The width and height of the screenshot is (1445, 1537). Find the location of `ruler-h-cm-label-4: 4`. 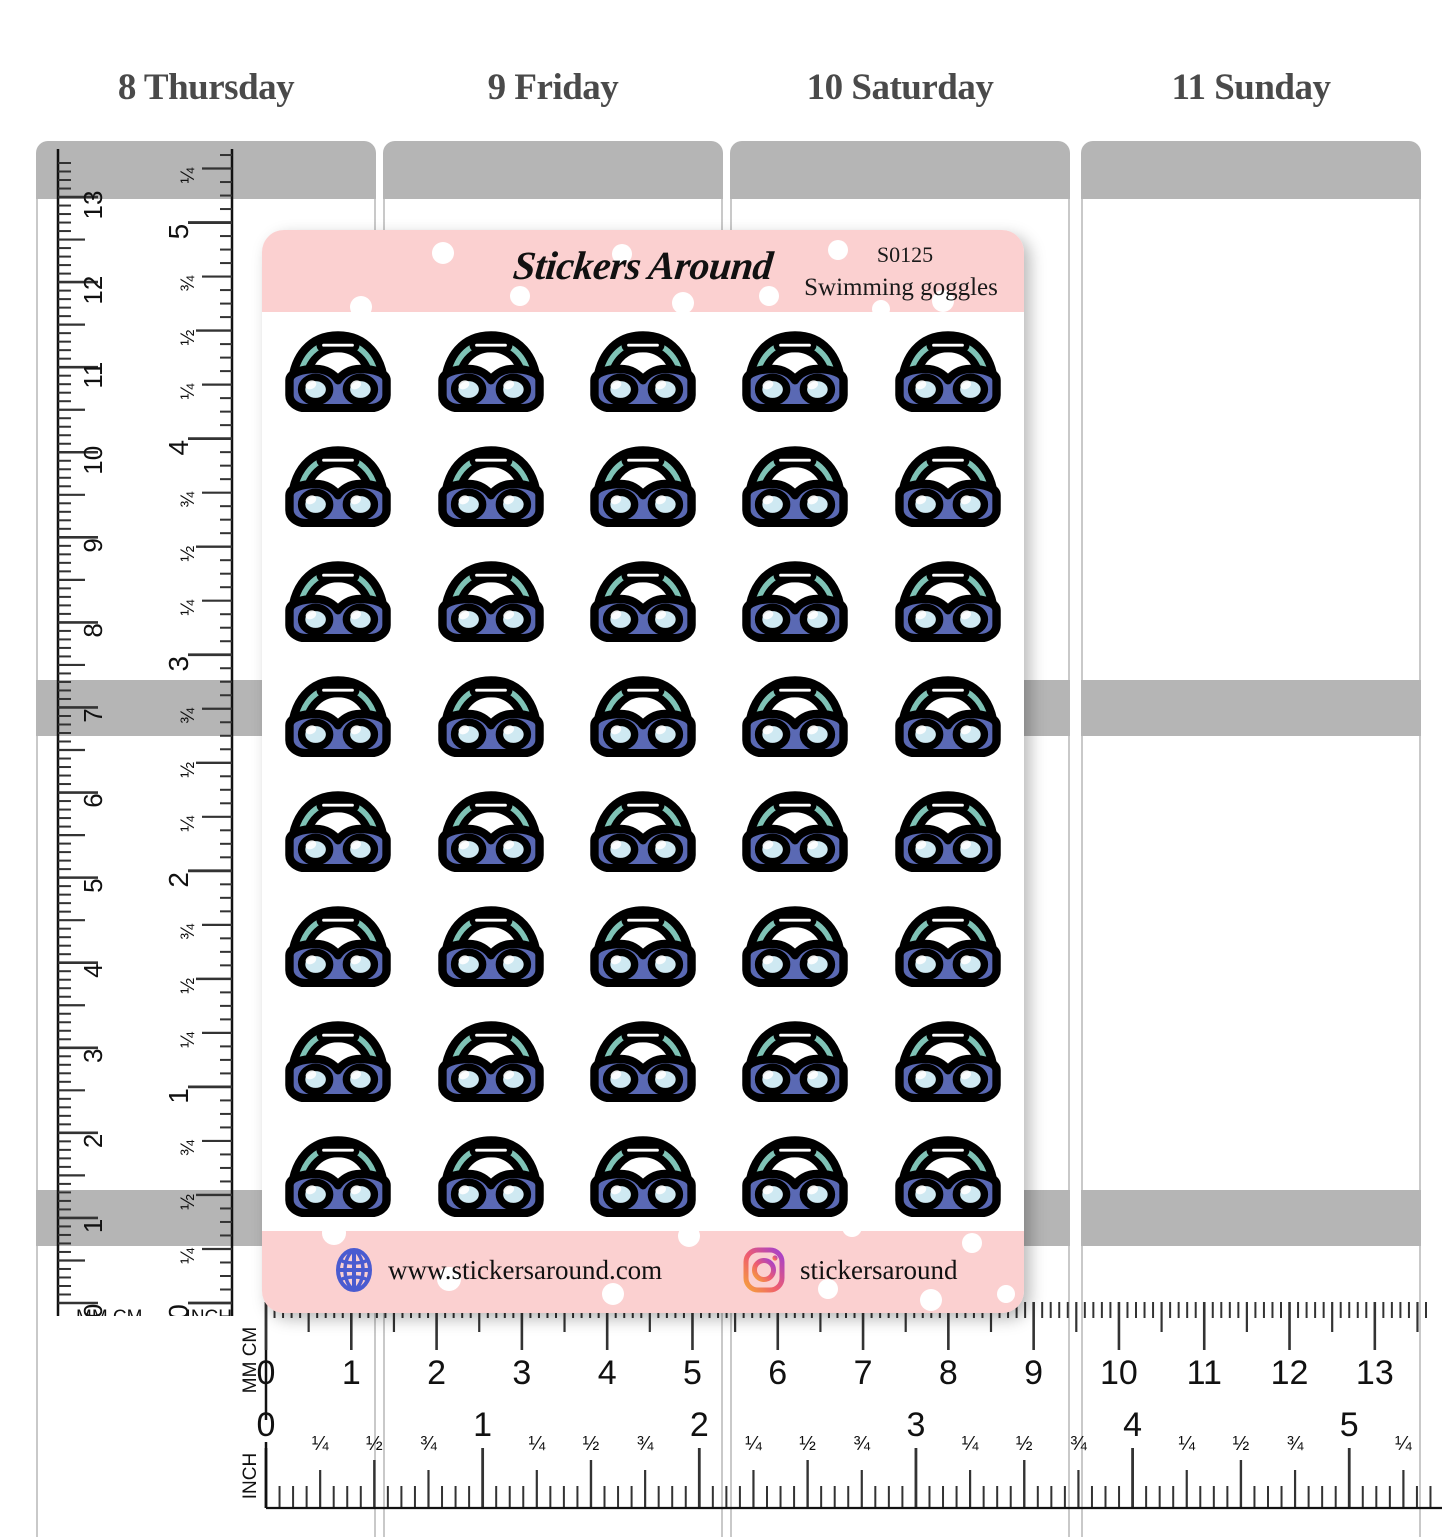

ruler-h-cm-label-4: 4 is located at coordinates (607, 1373).